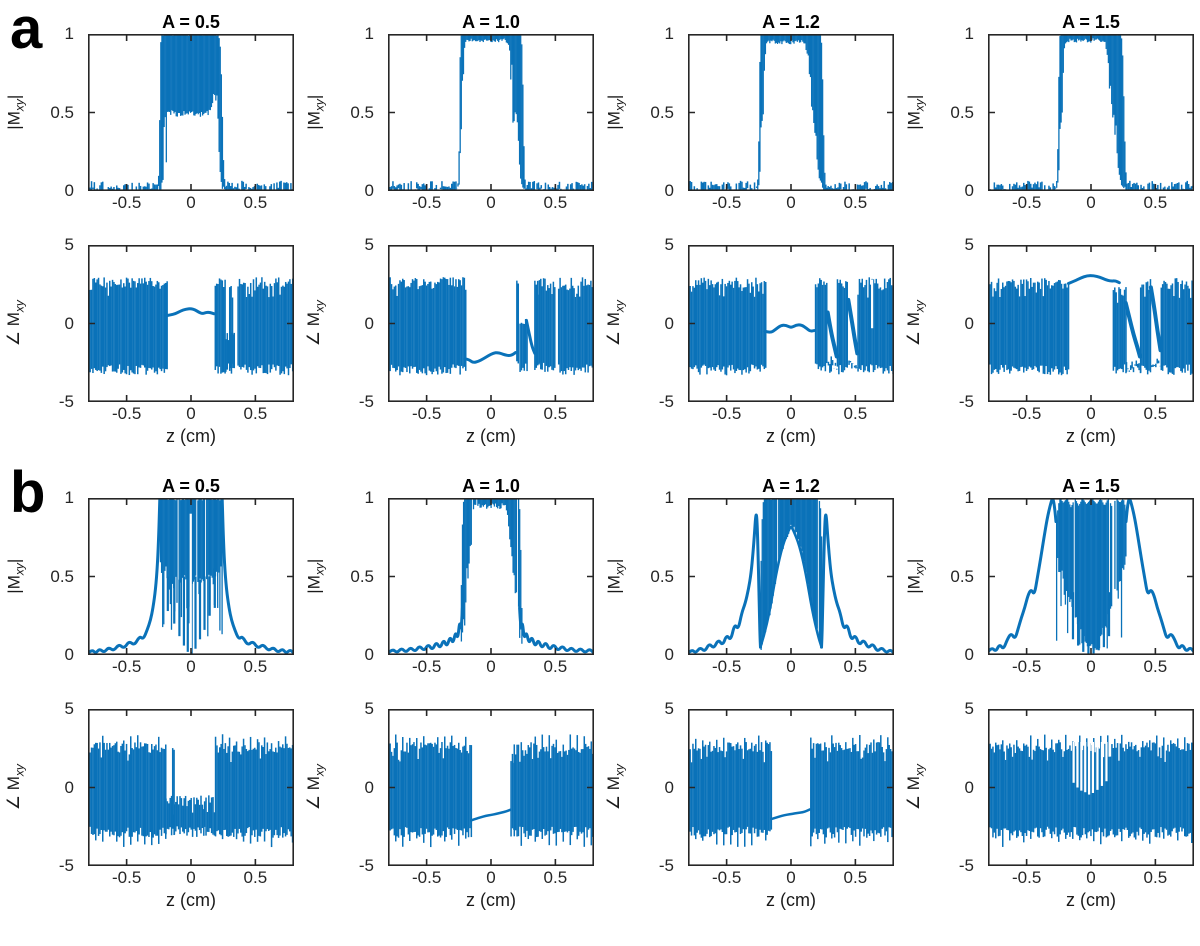 This screenshot has height=946, width=1200. I want to click on subplot-b-phase-2: ∠ Mxy 5 0 -5 -0.5 0 0.5 z (cm), so click(450, 807).